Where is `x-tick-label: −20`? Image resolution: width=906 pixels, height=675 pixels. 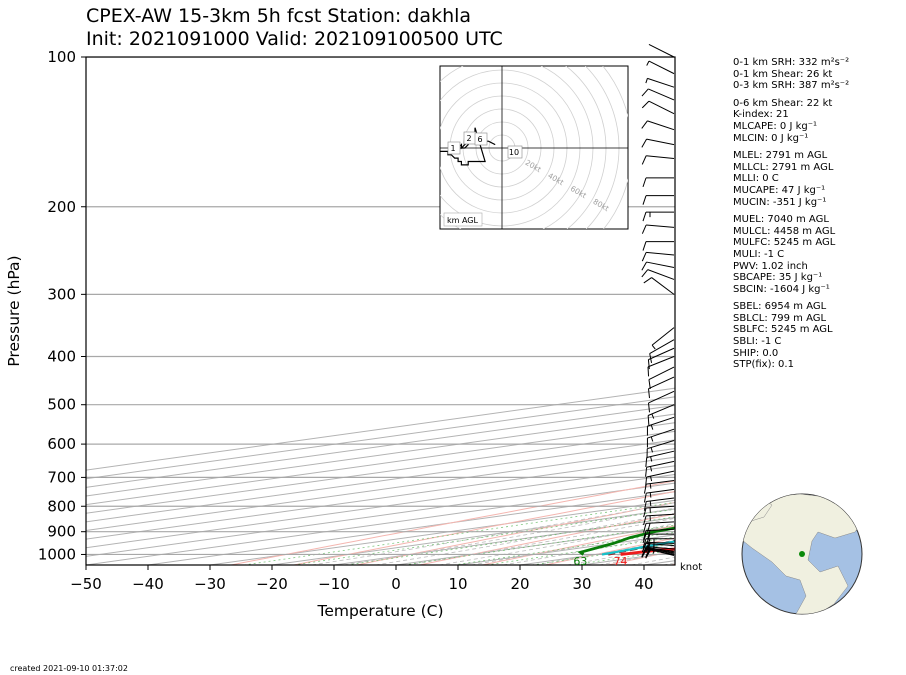
x-tick-label: −20 is located at coordinates (272, 584).